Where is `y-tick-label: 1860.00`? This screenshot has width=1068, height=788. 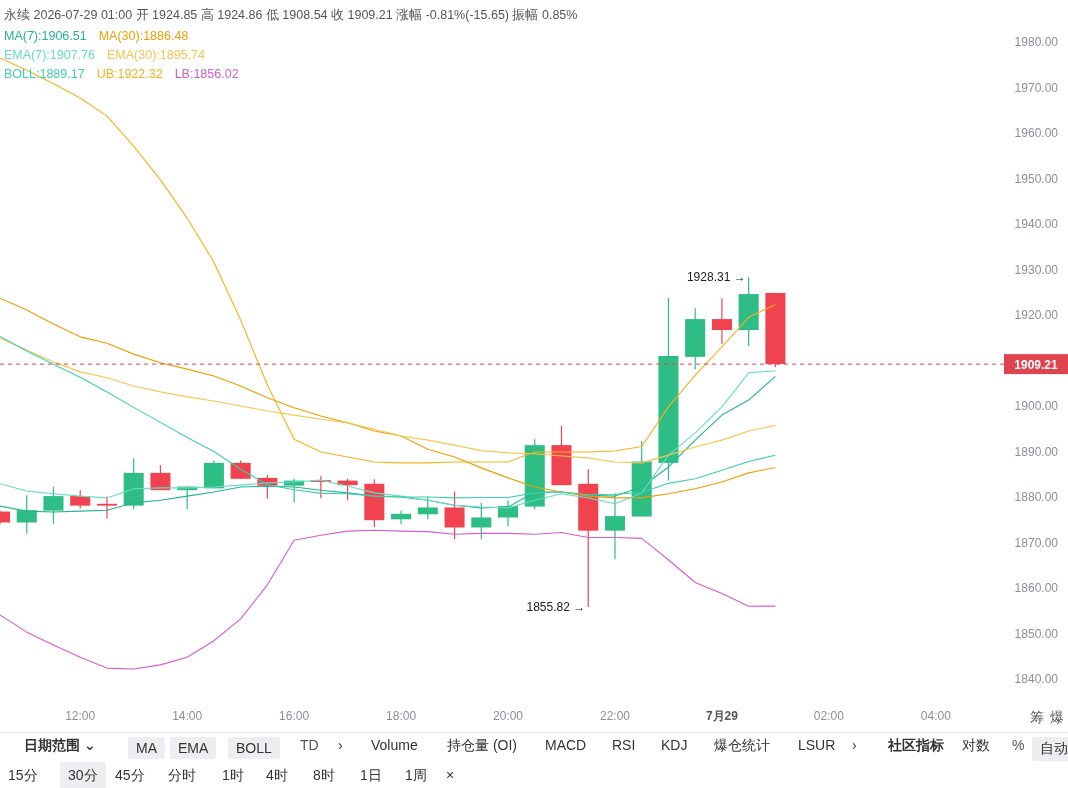 y-tick-label: 1860.00 is located at coordinates (1036, 588).